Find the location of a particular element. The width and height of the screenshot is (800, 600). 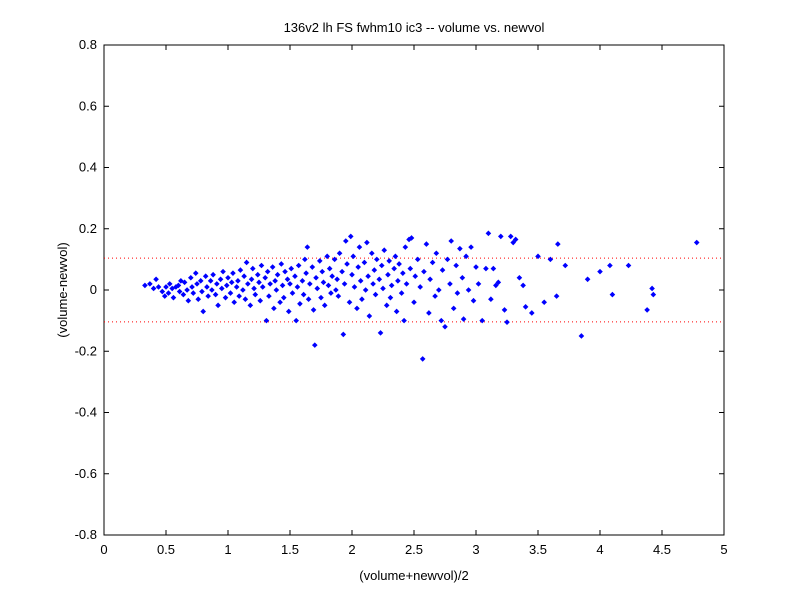

x-tick-label: 1 is located at coordinates (227, 549).